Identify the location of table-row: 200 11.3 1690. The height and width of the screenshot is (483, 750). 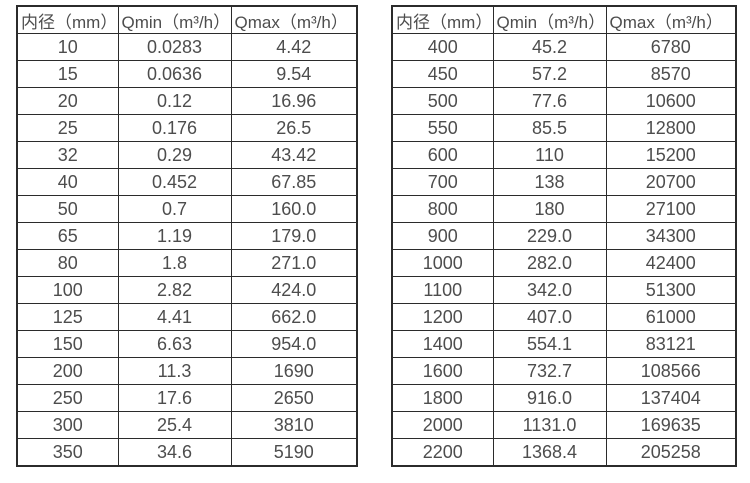
(187, 371).